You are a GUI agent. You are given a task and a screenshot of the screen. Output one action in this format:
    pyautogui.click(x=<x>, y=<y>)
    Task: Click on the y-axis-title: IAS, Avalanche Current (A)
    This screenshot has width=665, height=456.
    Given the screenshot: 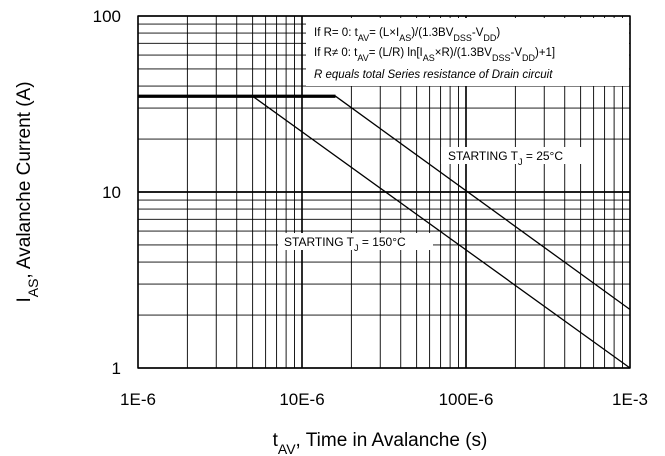 What is the action you would take?
    pyautogui.click(x=27, y=191)
    